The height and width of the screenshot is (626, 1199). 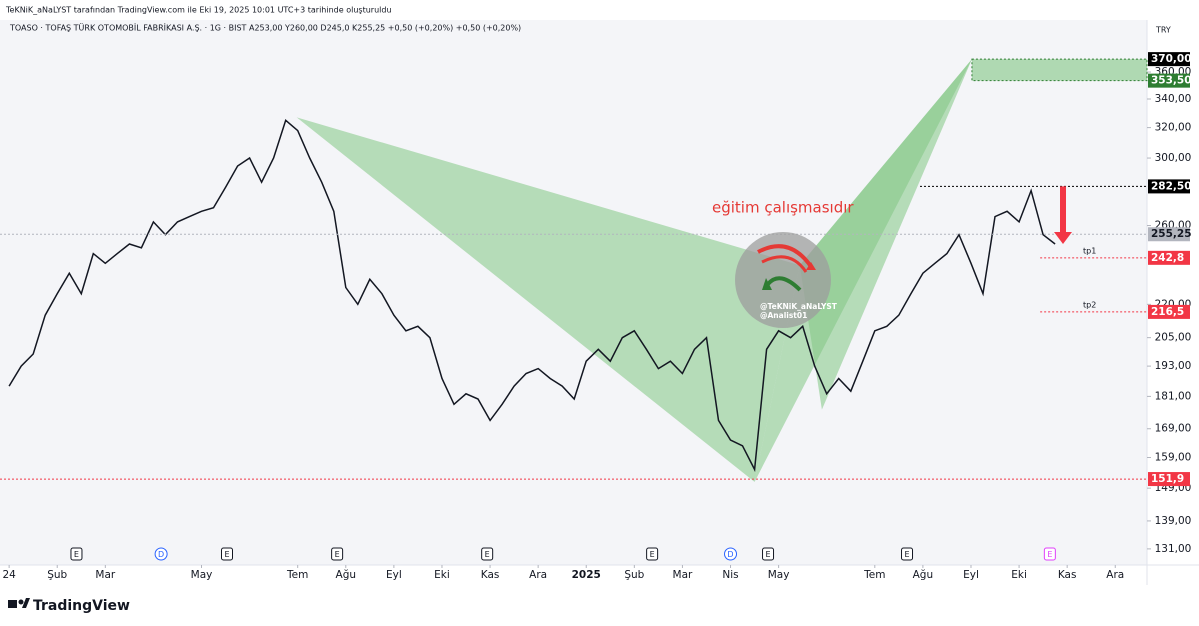 I want to click on price-label: 370,00, so click(x=1171, y=59).